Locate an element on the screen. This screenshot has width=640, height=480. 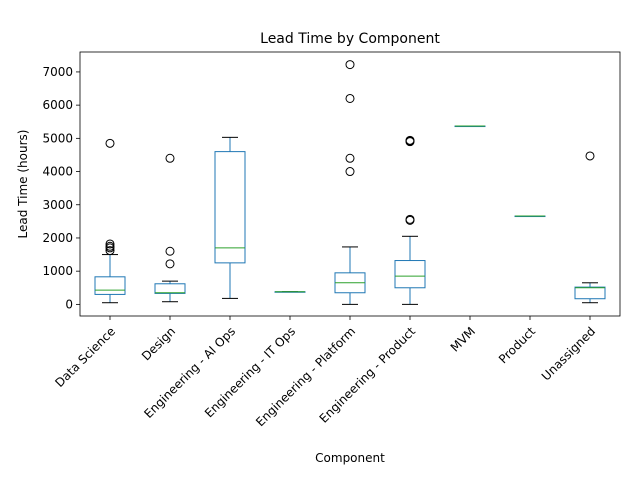
y-tick-label: 4000 is located at coordinates (57, 172).